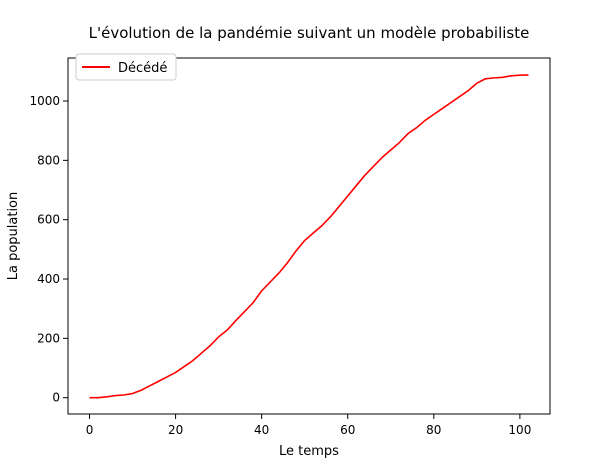 Image resolution: width=595 pixels, height=470 pixels. I want to click on y-tick-label: 600, so click(48, 220).